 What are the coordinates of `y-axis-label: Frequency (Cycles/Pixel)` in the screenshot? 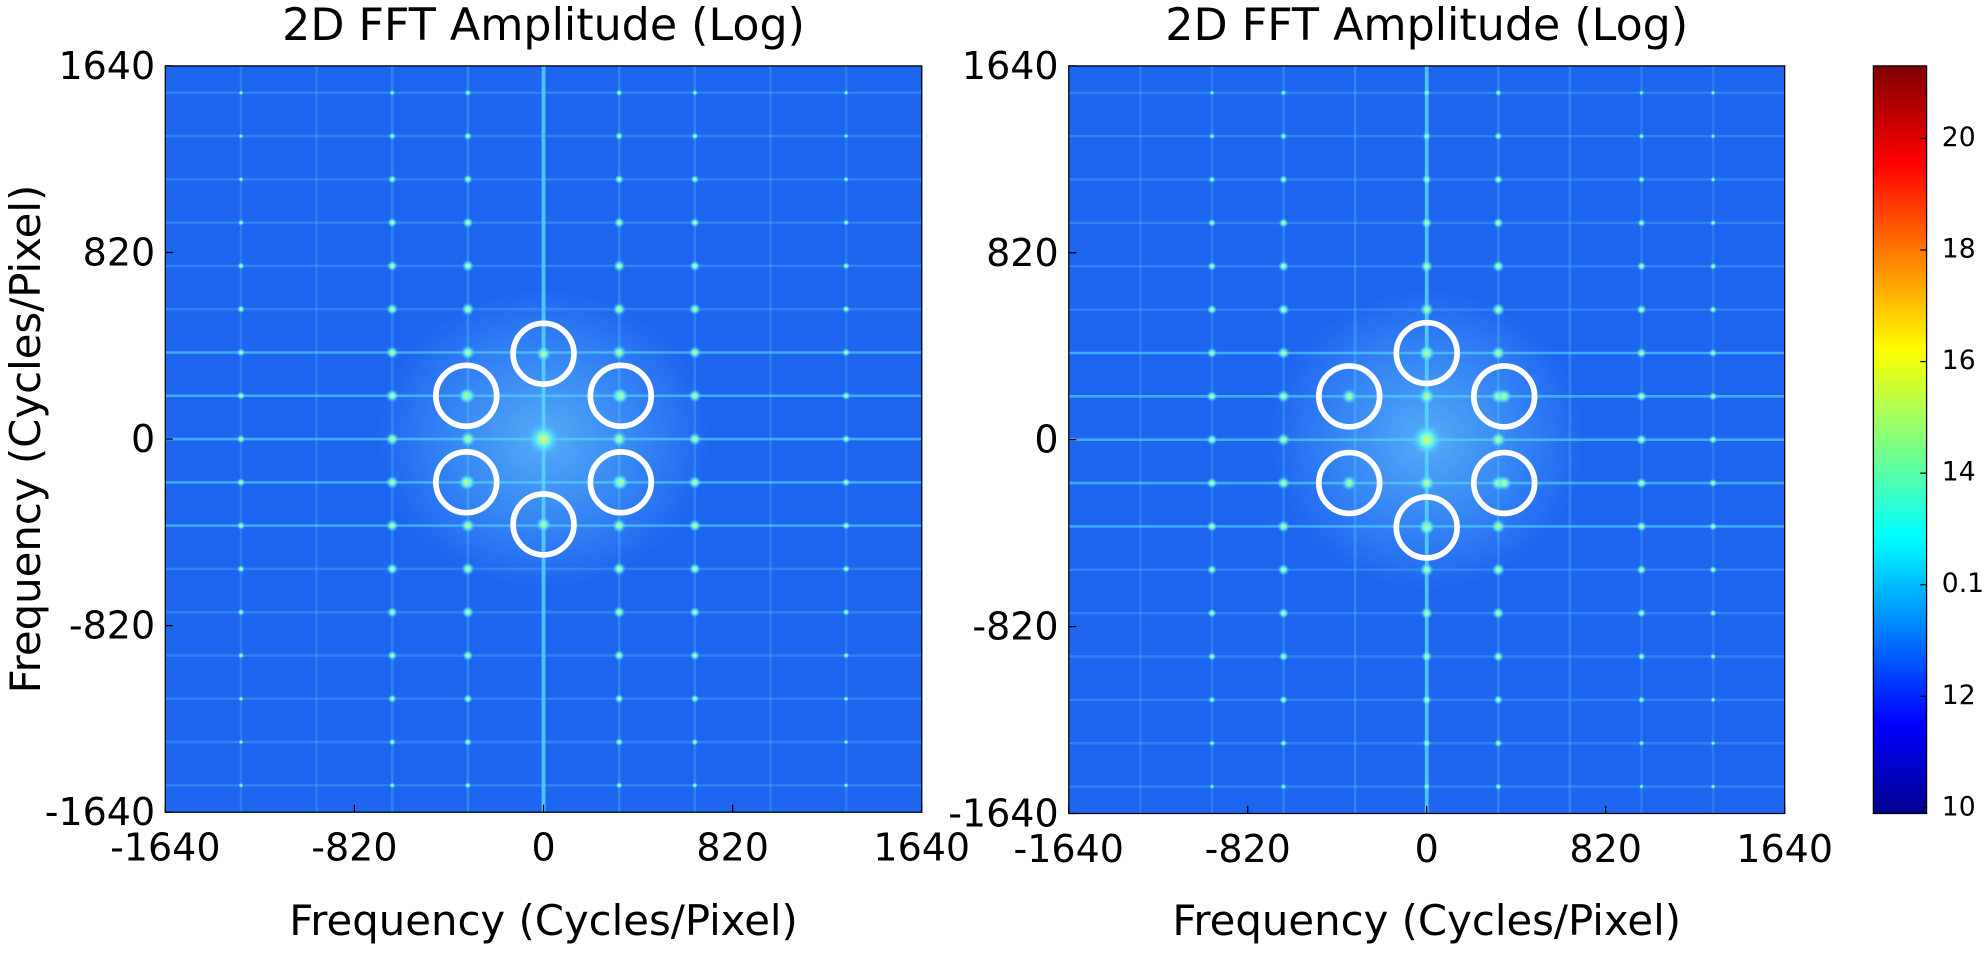 It's located at (25, 439).